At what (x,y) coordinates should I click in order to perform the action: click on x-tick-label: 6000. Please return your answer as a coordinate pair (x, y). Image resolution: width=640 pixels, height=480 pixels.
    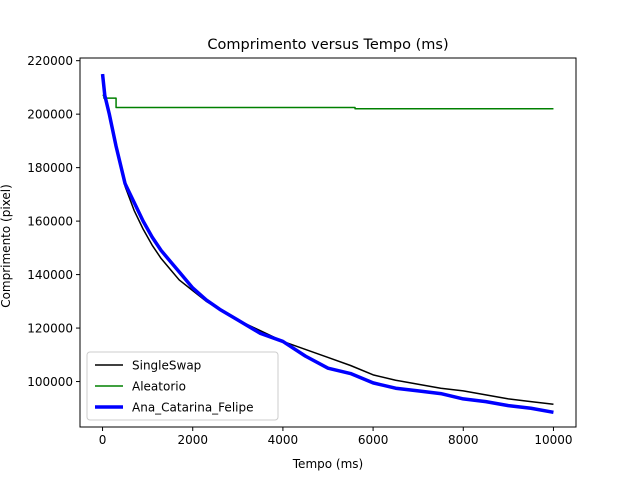
    Looking at the image, I should click on (373, 440).